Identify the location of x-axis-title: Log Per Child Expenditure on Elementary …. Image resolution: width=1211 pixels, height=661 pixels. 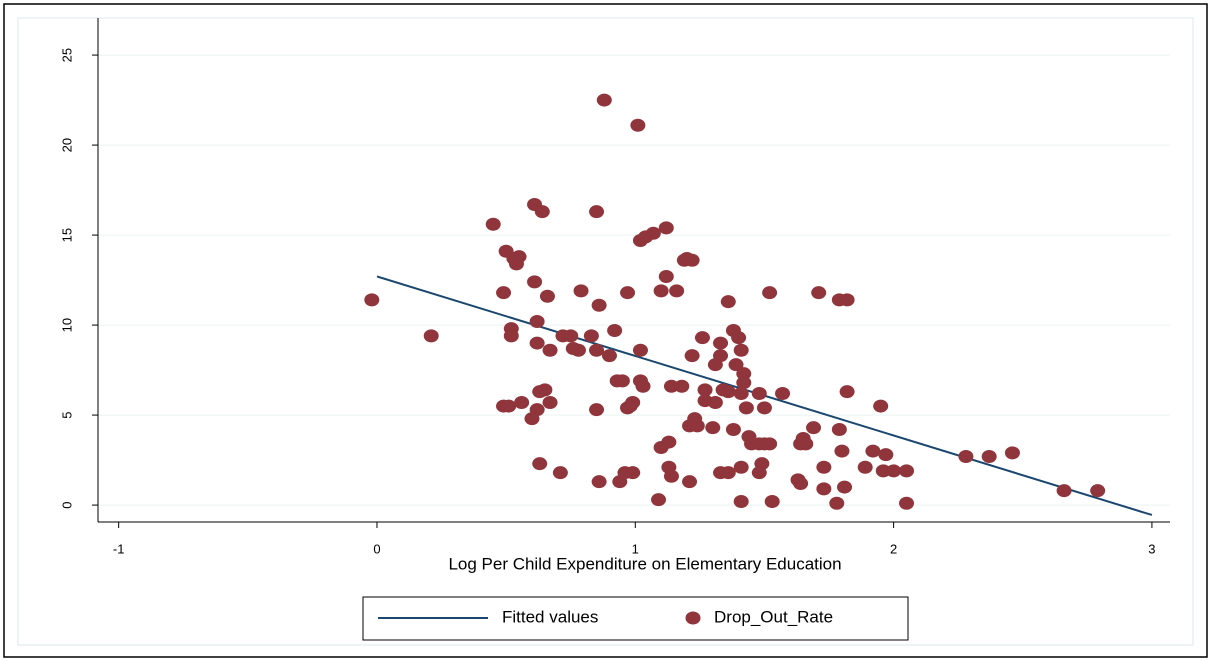
(644, 563).